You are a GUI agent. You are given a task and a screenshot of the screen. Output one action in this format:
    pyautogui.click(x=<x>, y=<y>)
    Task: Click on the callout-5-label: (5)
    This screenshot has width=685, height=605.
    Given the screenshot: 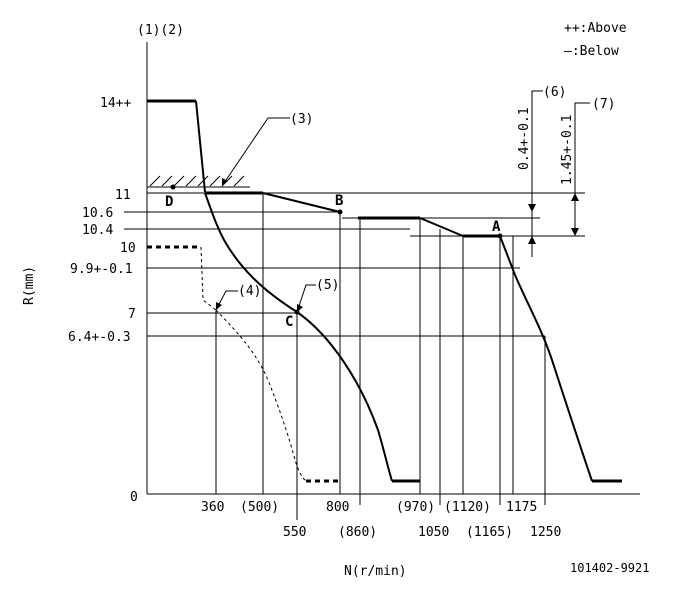 What is the action you would take?
    pyautogui.click(x=327, y=285)
    